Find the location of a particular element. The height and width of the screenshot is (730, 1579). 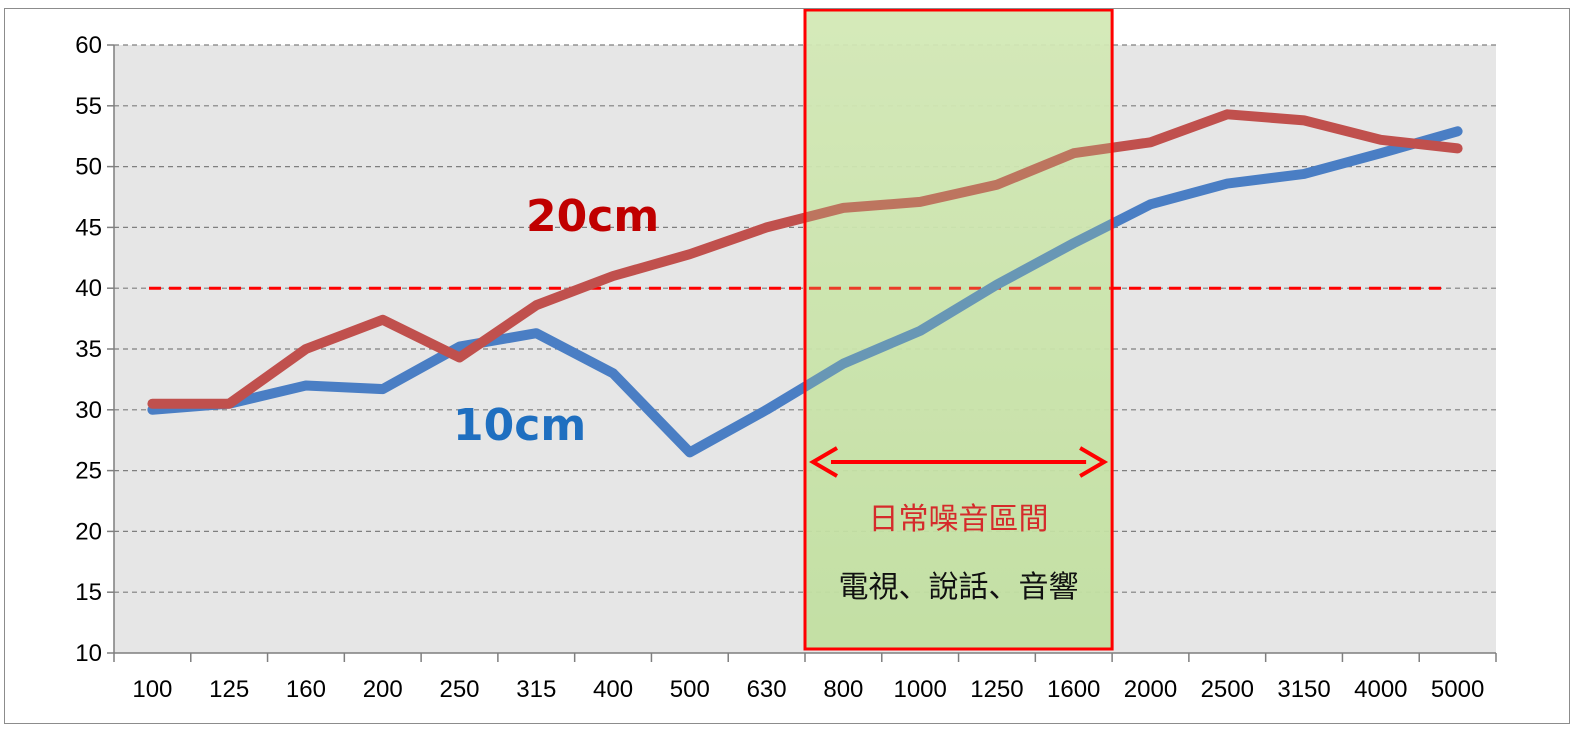

y-tick-label: 30 is located at coordinates (88, 410).